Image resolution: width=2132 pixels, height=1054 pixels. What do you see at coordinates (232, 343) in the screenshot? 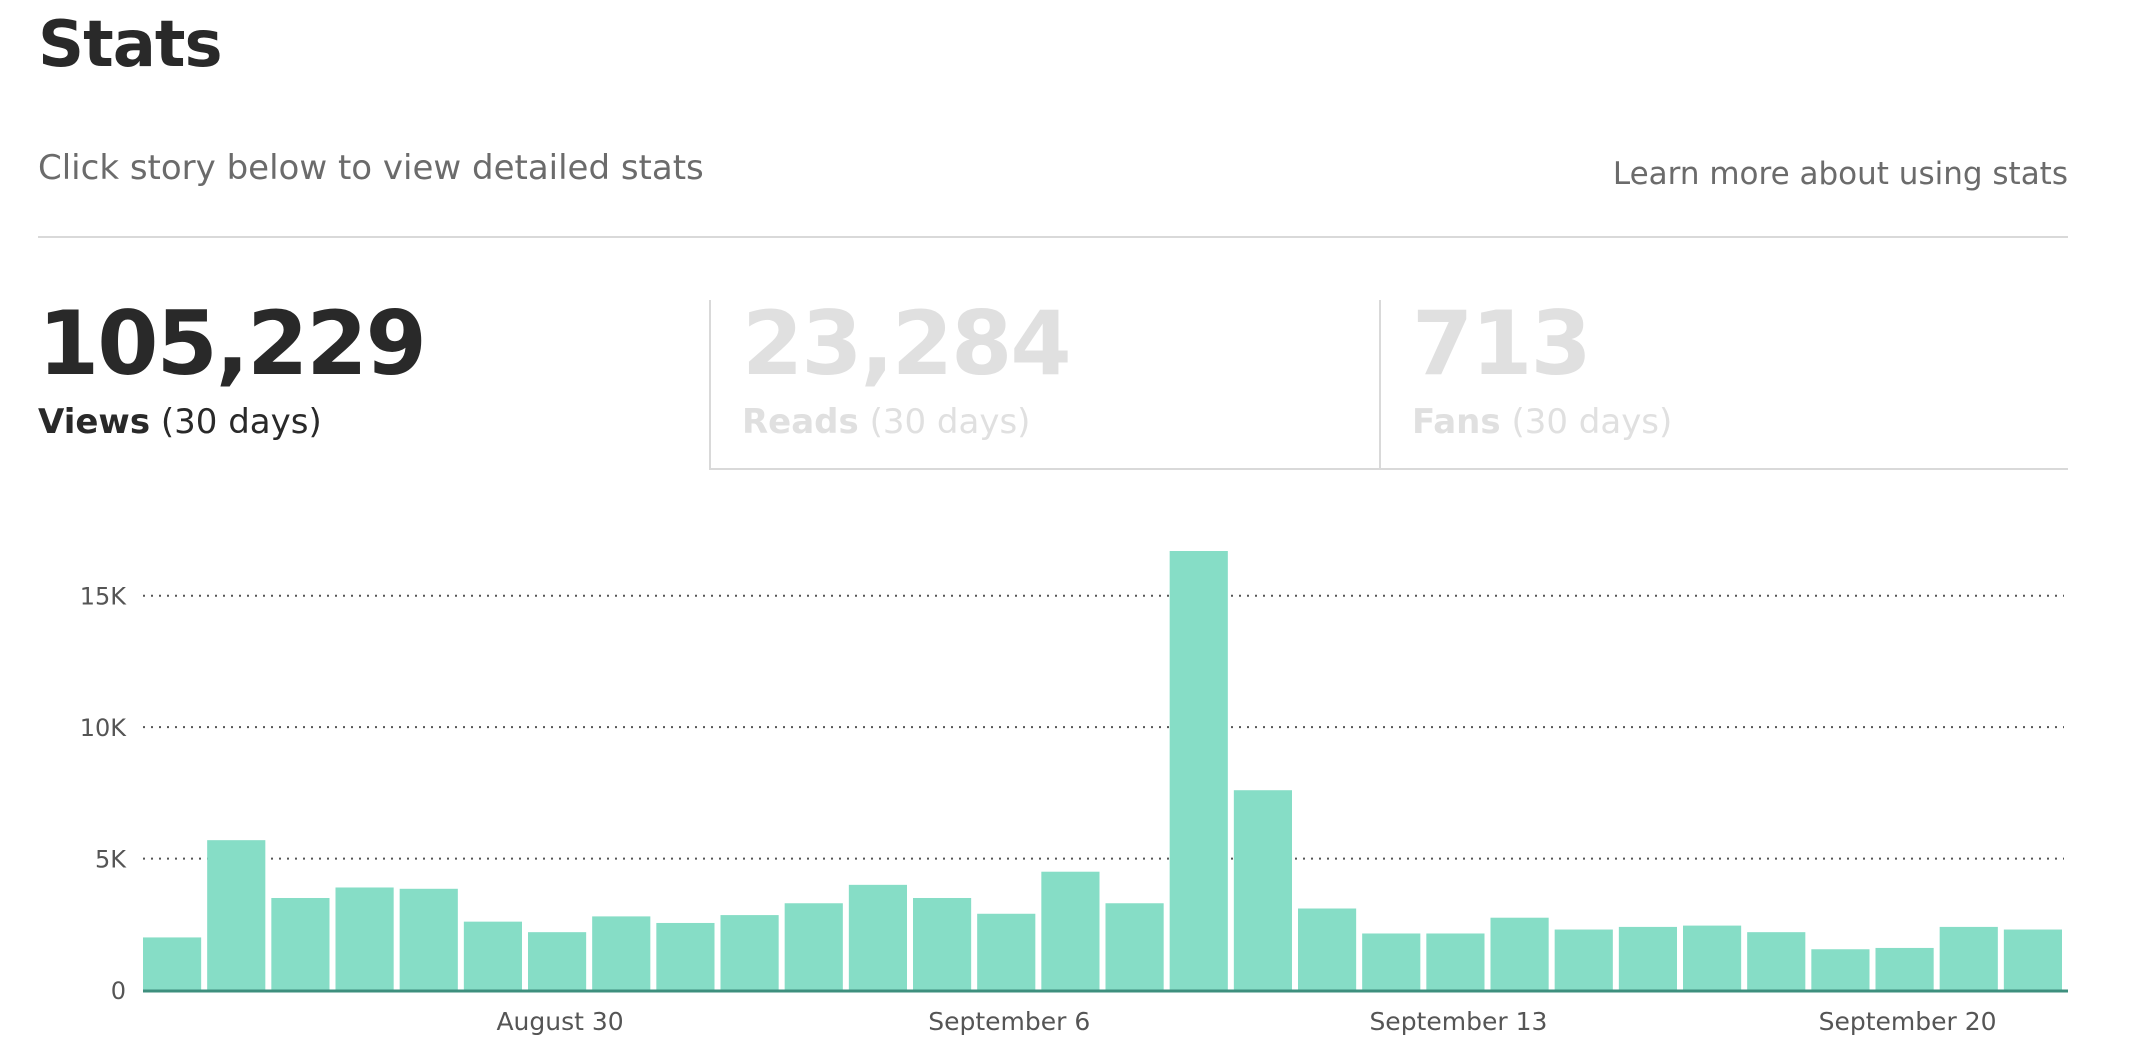
I see `views-count: 105,229` at bounding box center [232, 343].